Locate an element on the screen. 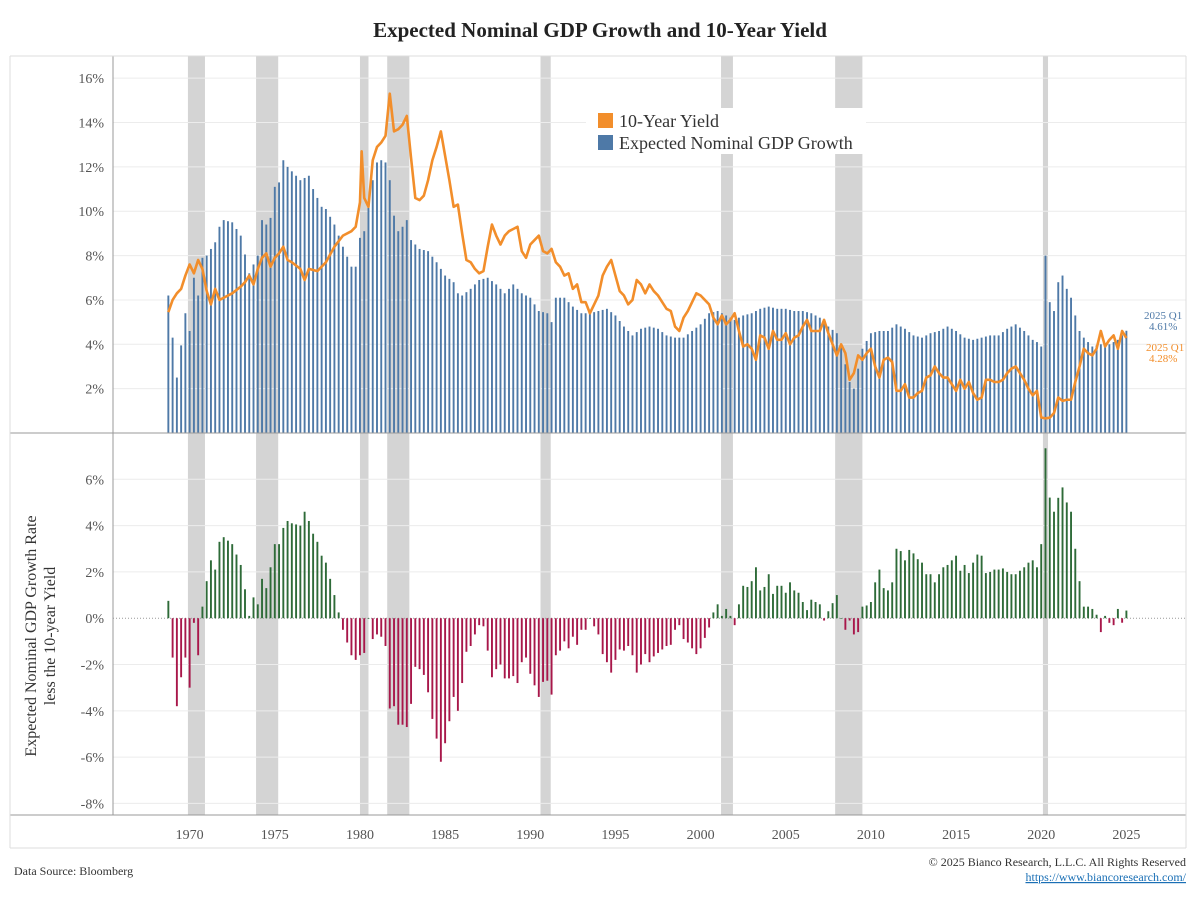 The height and width of the screenshot is (900, 1200). x-tick-label: 1990 is located at coordinates (530, 835).